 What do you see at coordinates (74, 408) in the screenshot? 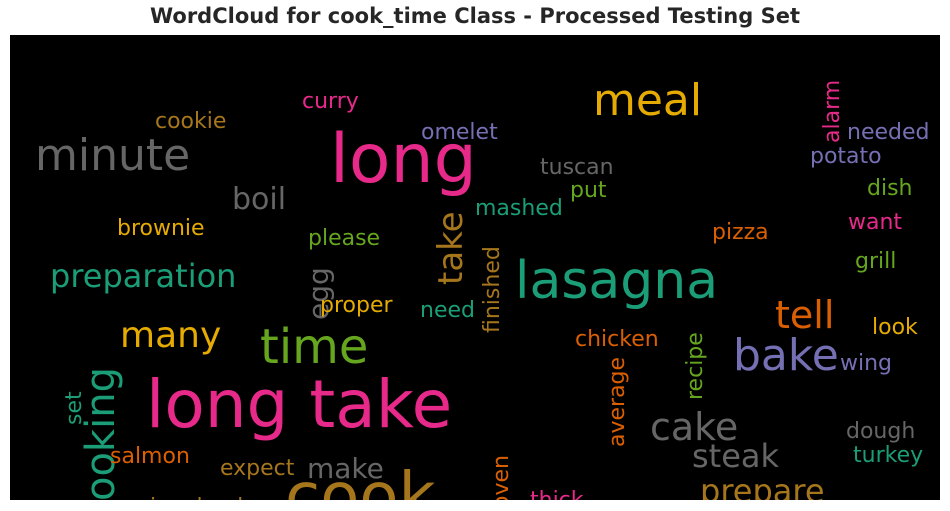
I see `word-set: set` at bounding box center [74, 408].